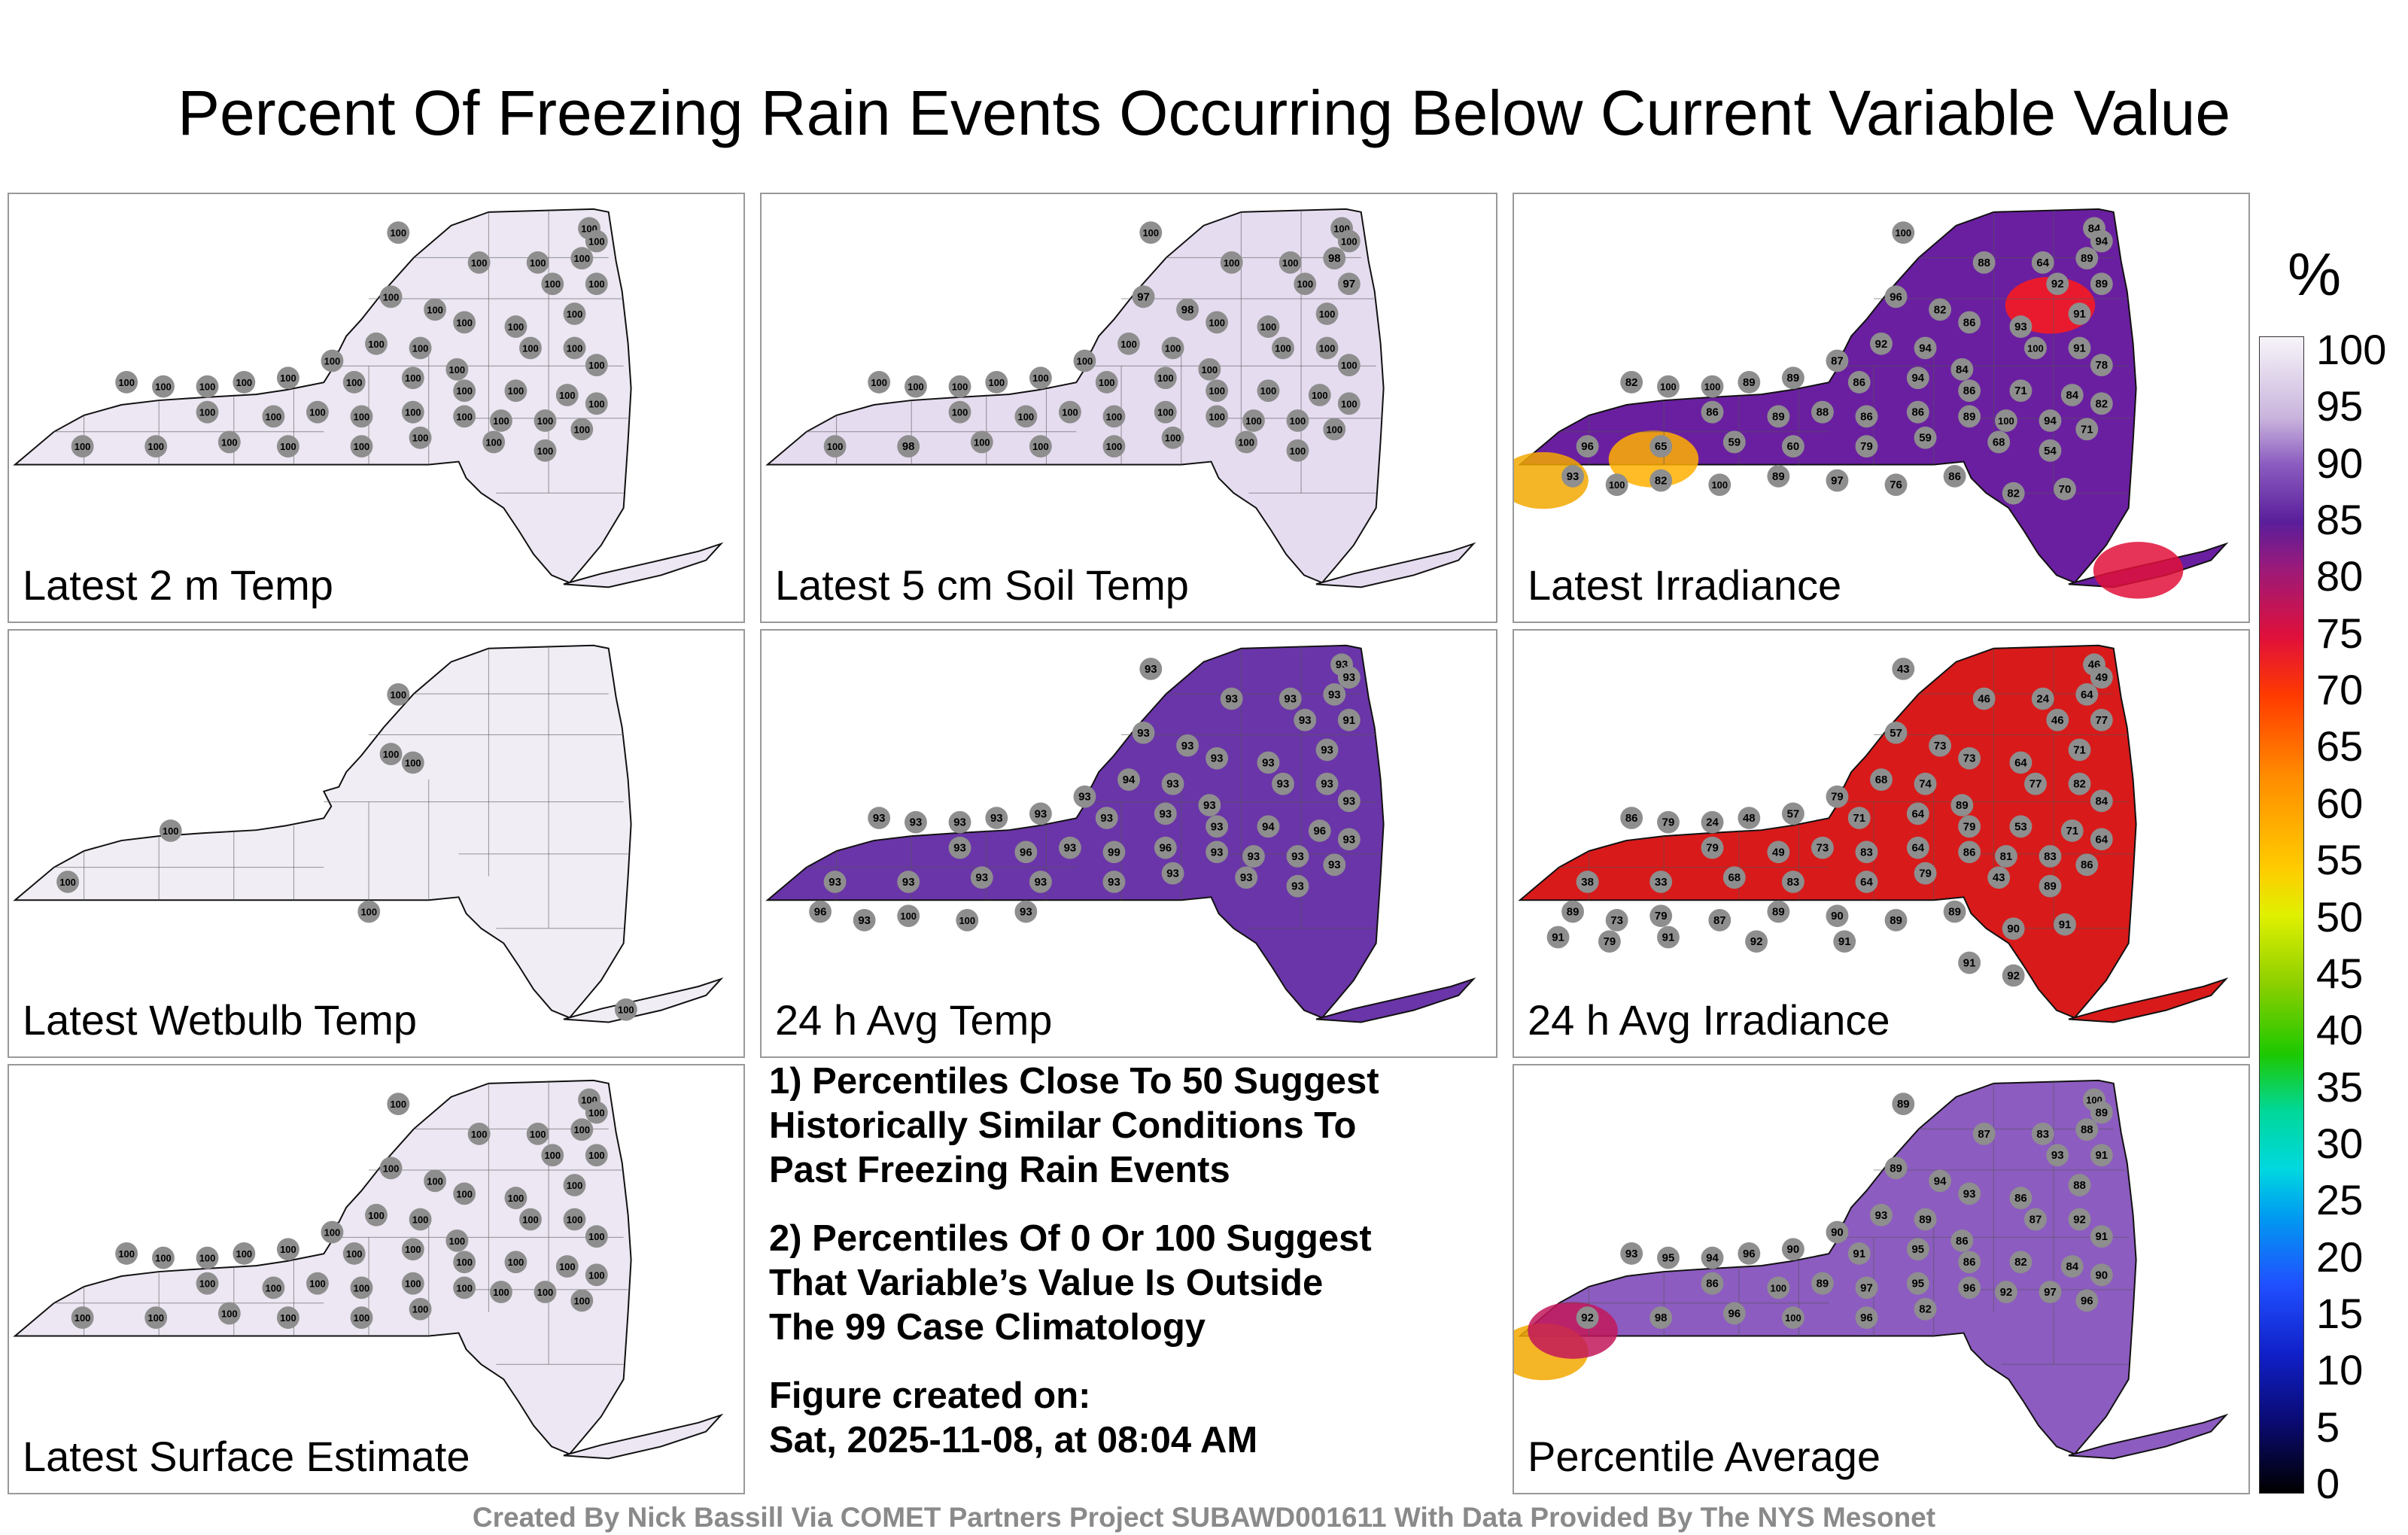  I want to click on station-value-label: 94, so click(1917, 378).